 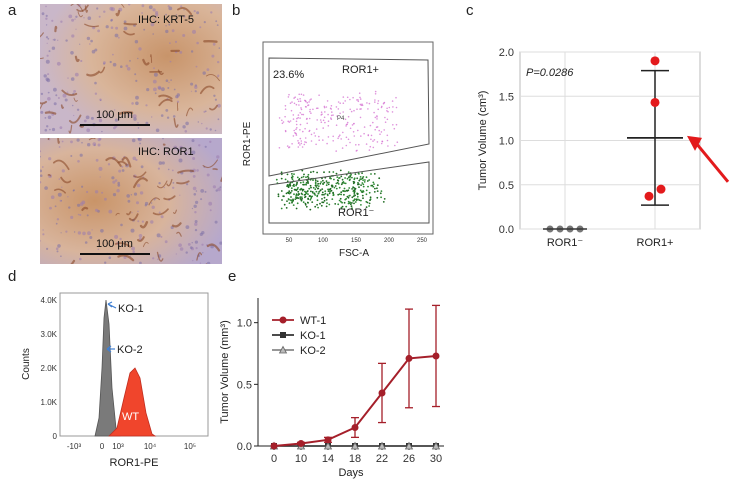 I want to click on chart-e-legend-marker, so click(x=283, y=349).